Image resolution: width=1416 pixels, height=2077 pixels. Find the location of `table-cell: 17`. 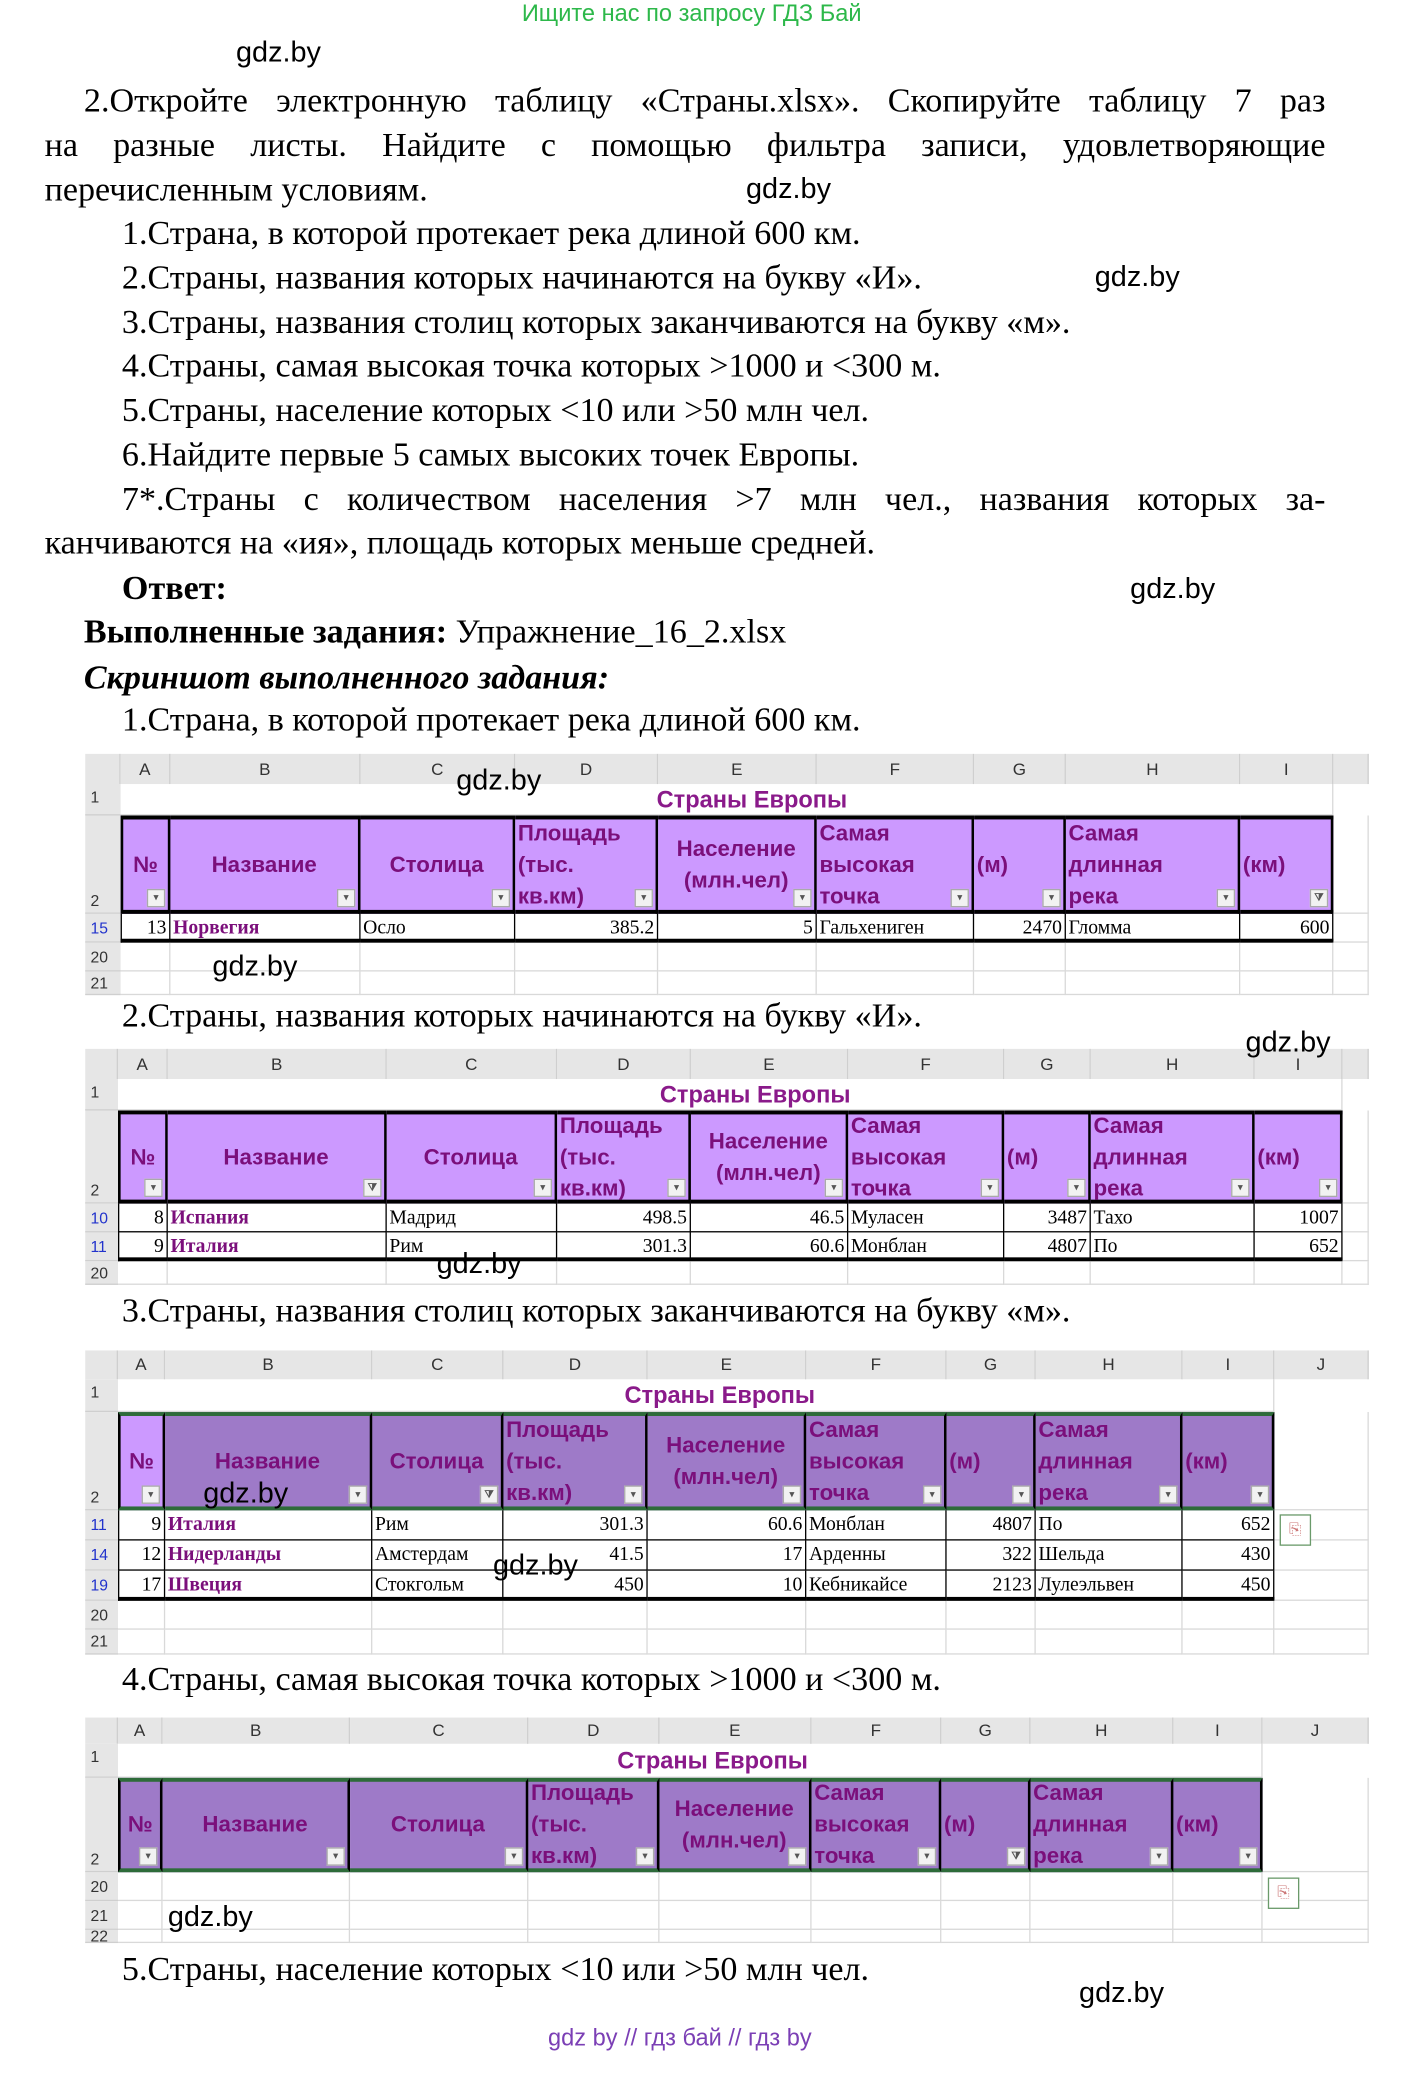

table-cell: 17 is located at coordinates (141, 1585).